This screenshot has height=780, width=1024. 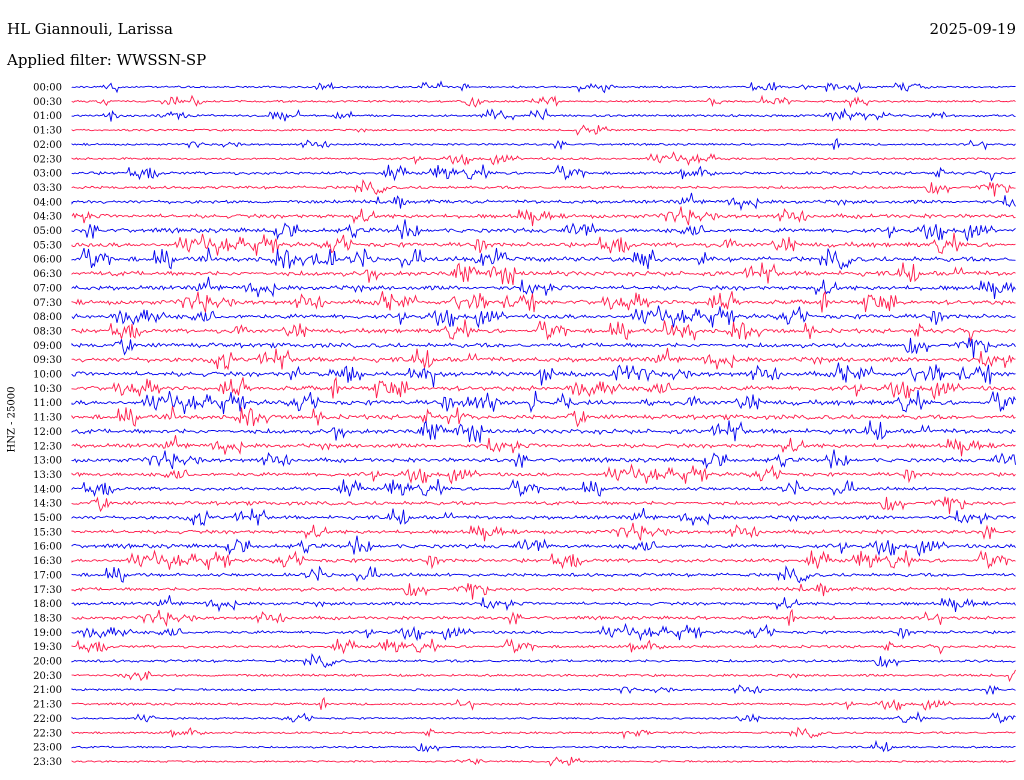 What do you see at coordinates (543, 676) in the screenshot?
I see `trace-2030` at bounding box center [543, 676].